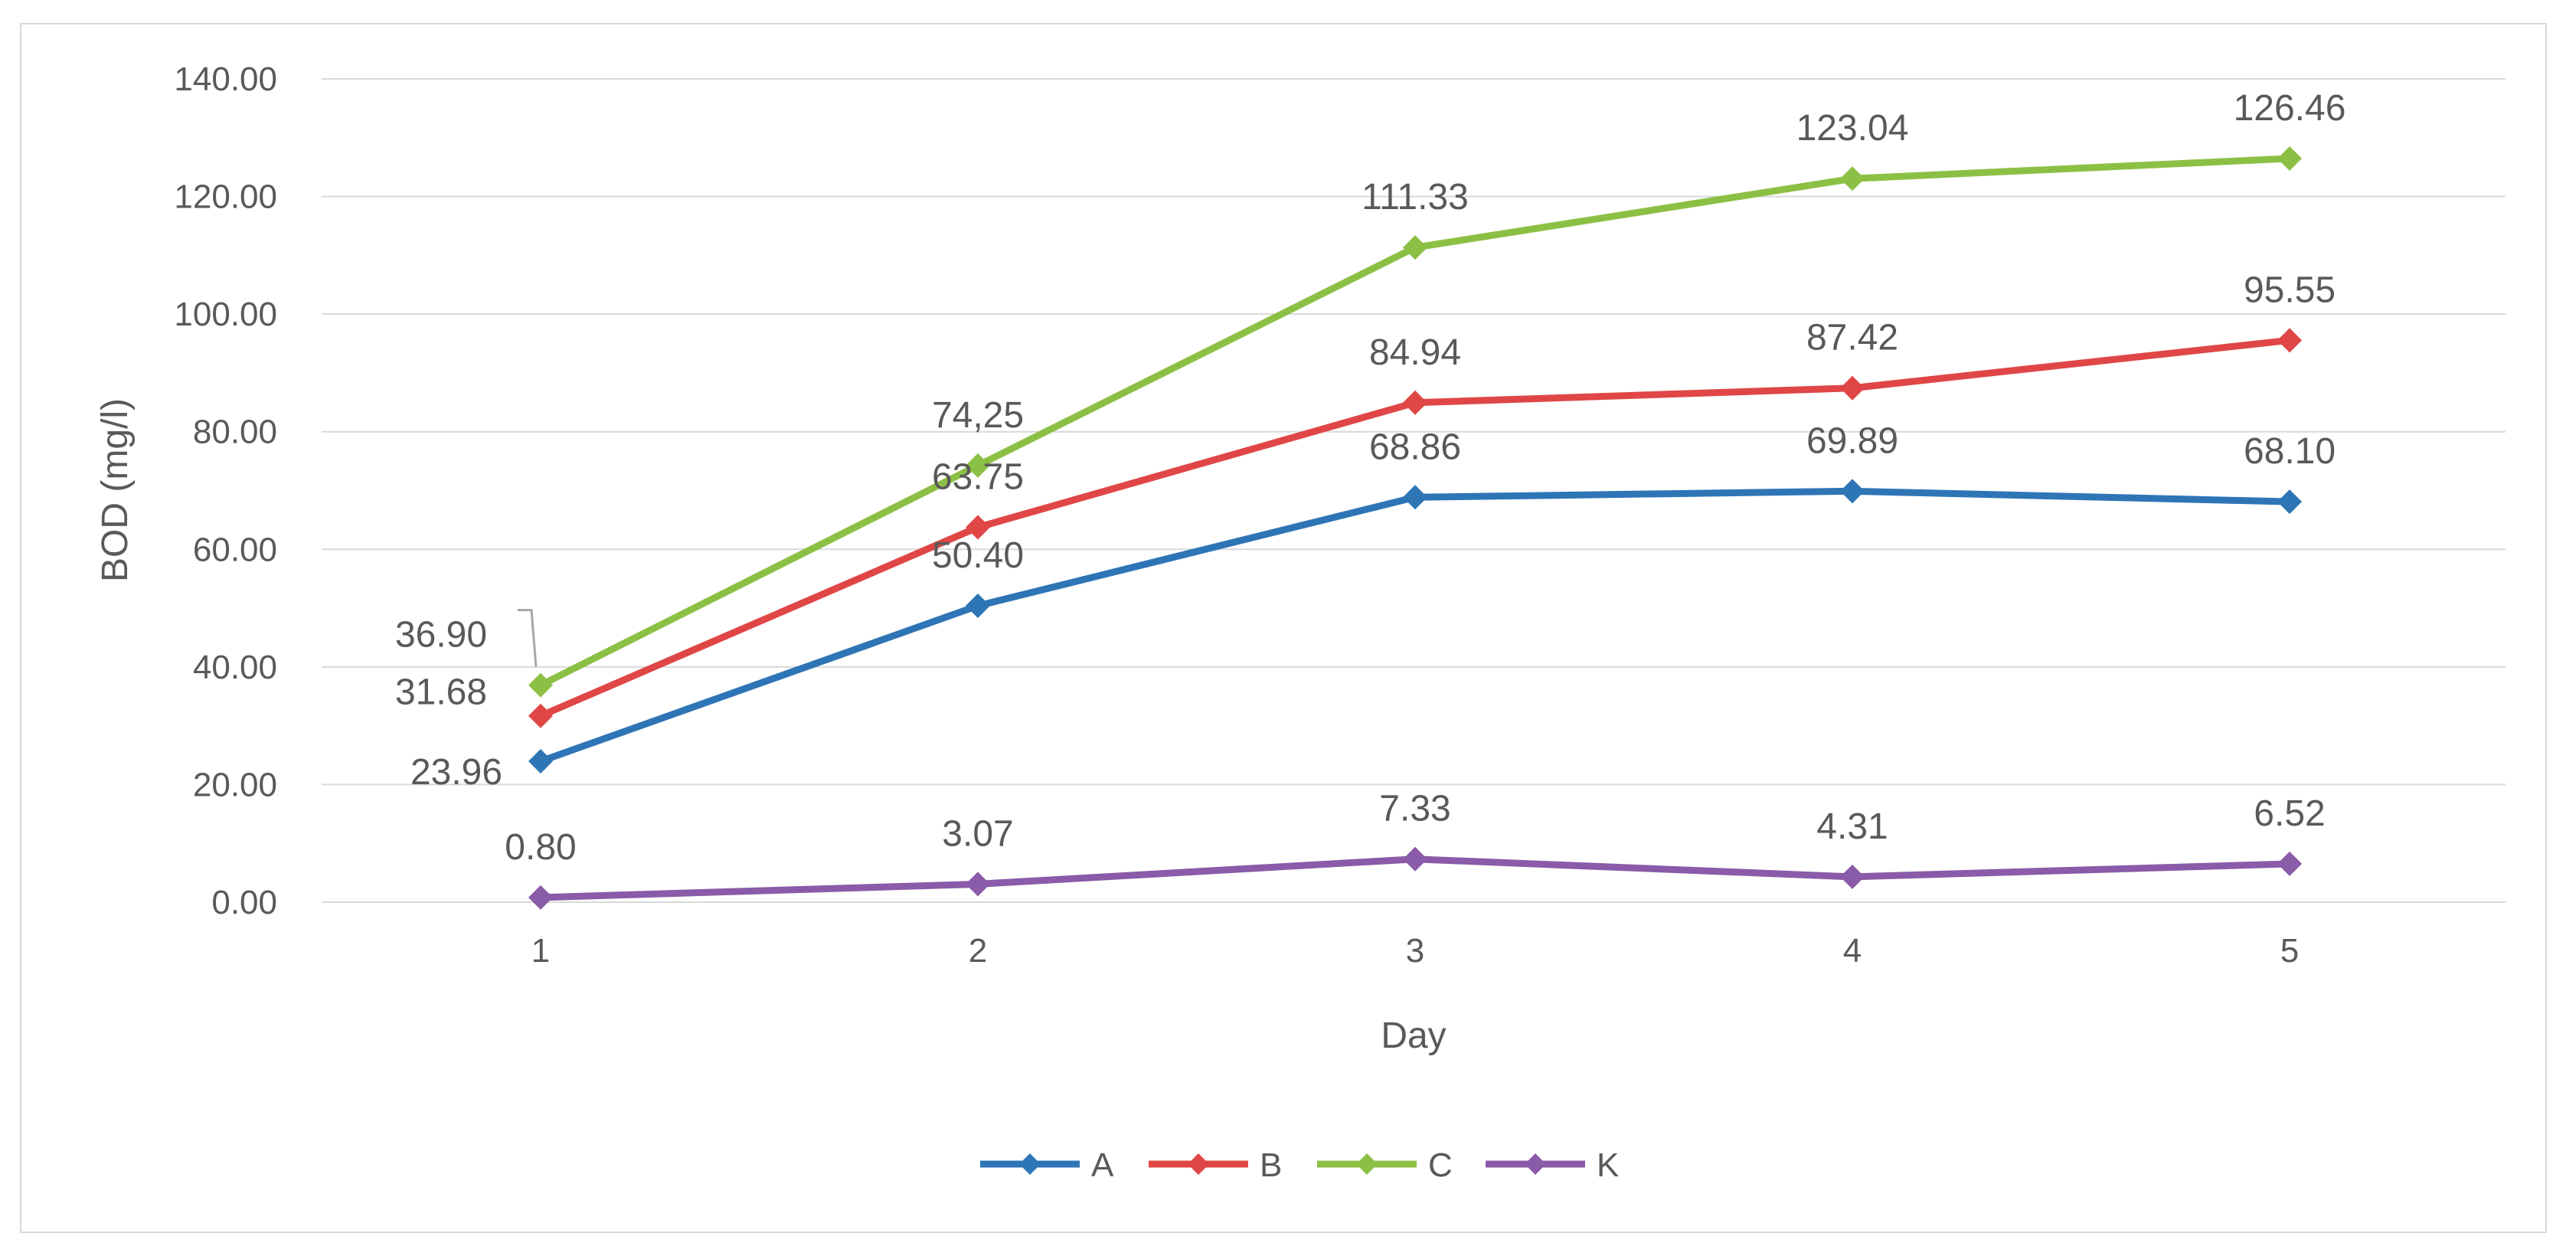 The height and width of the screenshot is (1256, 2576). I want to click on data-label-K: 4.31, so click(1852, 826).